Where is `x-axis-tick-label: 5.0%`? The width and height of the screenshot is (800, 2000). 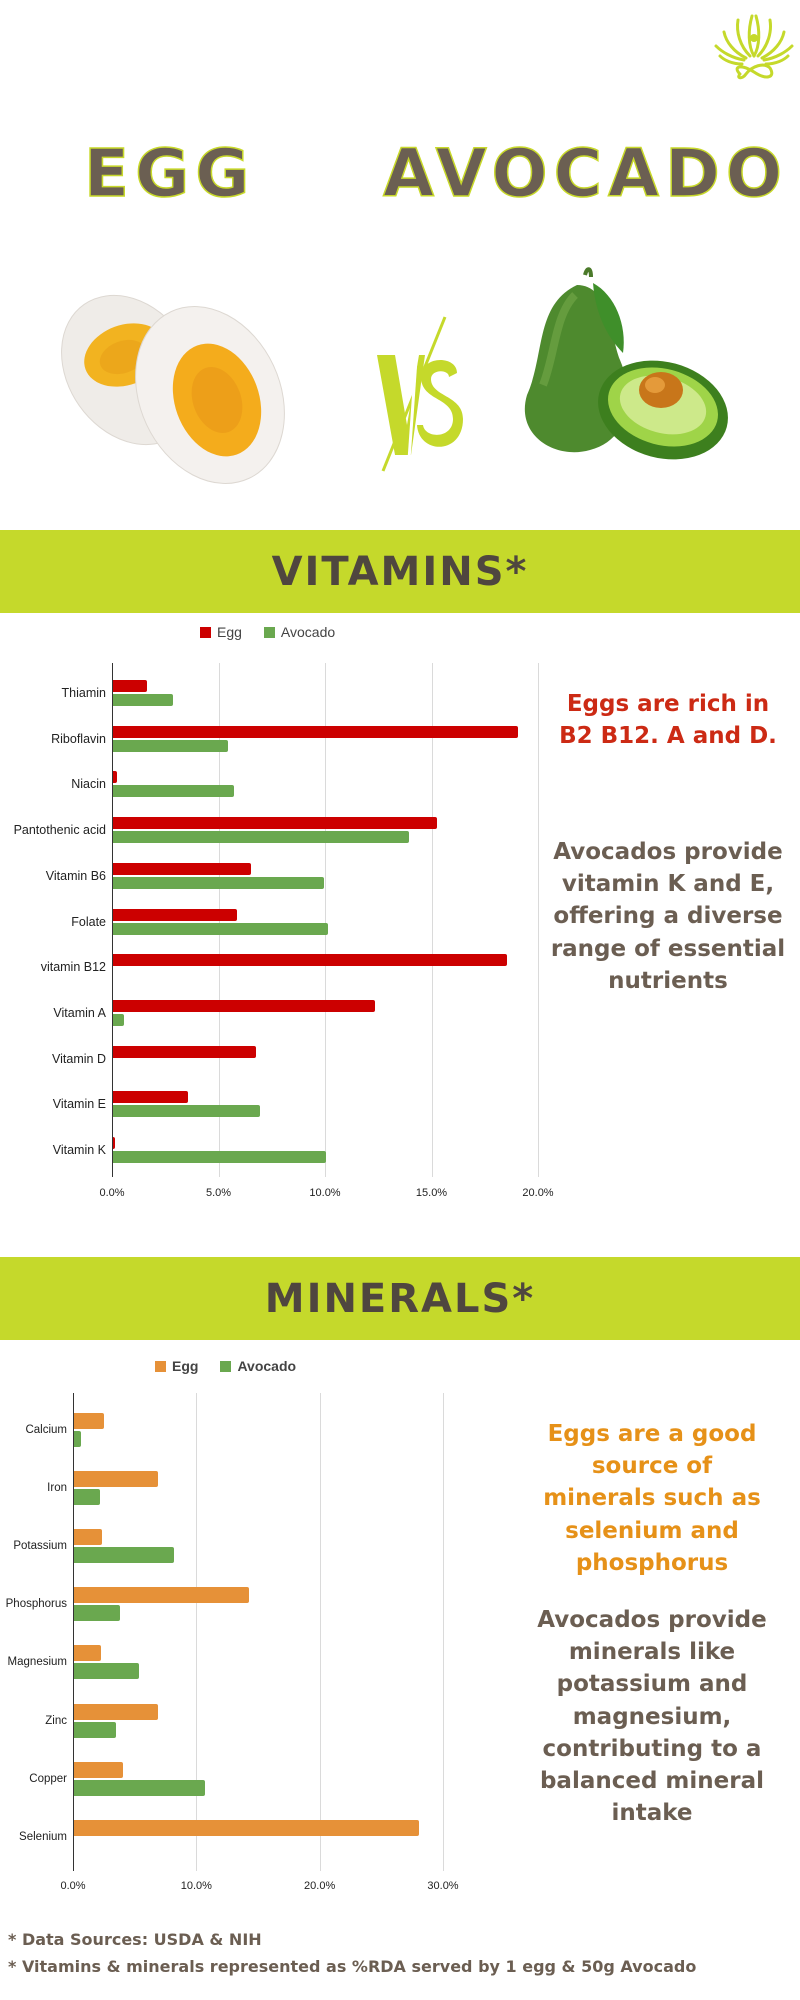 x-axis-tick-label: 5.0% is located at coordinates (218, 1193).